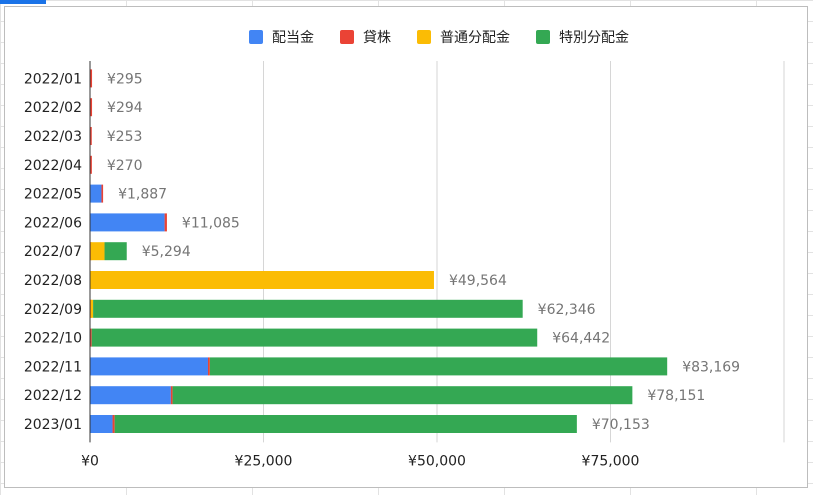 This screenshot has width=813, height=495. Describe the element at coordinates (475, 38) in the screenshot. I see `legend-label: 普通分配金` at that location.